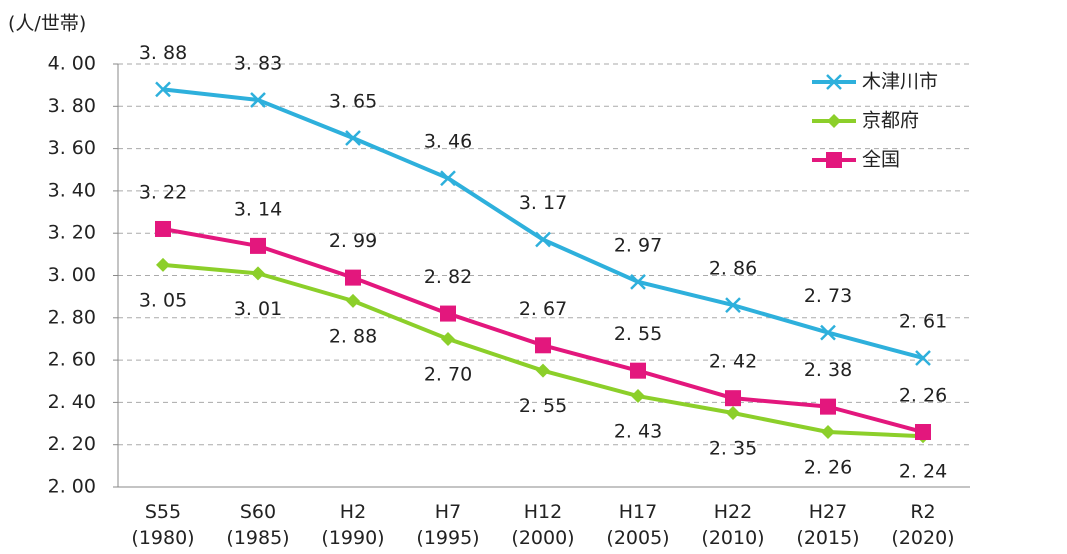 Image resolution: width=1067 pixels, height=554 pixels. Describe the element at coordinates (448, 374) in the screenshot. I see `data-label: 2. 70` at that location.